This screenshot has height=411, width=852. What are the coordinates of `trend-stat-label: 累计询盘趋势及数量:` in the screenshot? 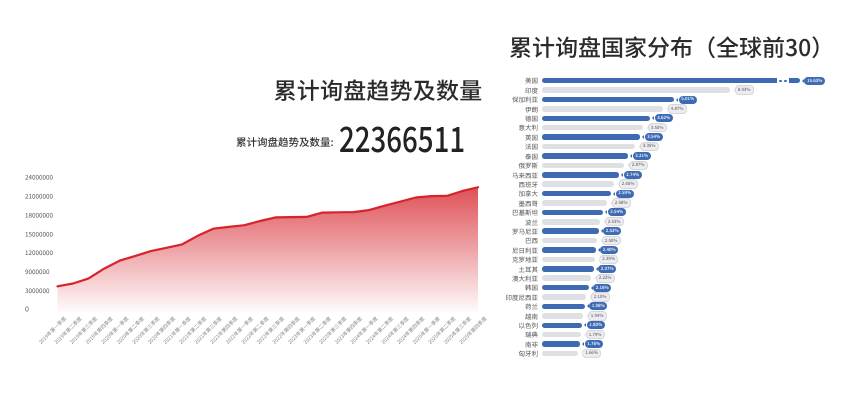 It's located at (285, 142).